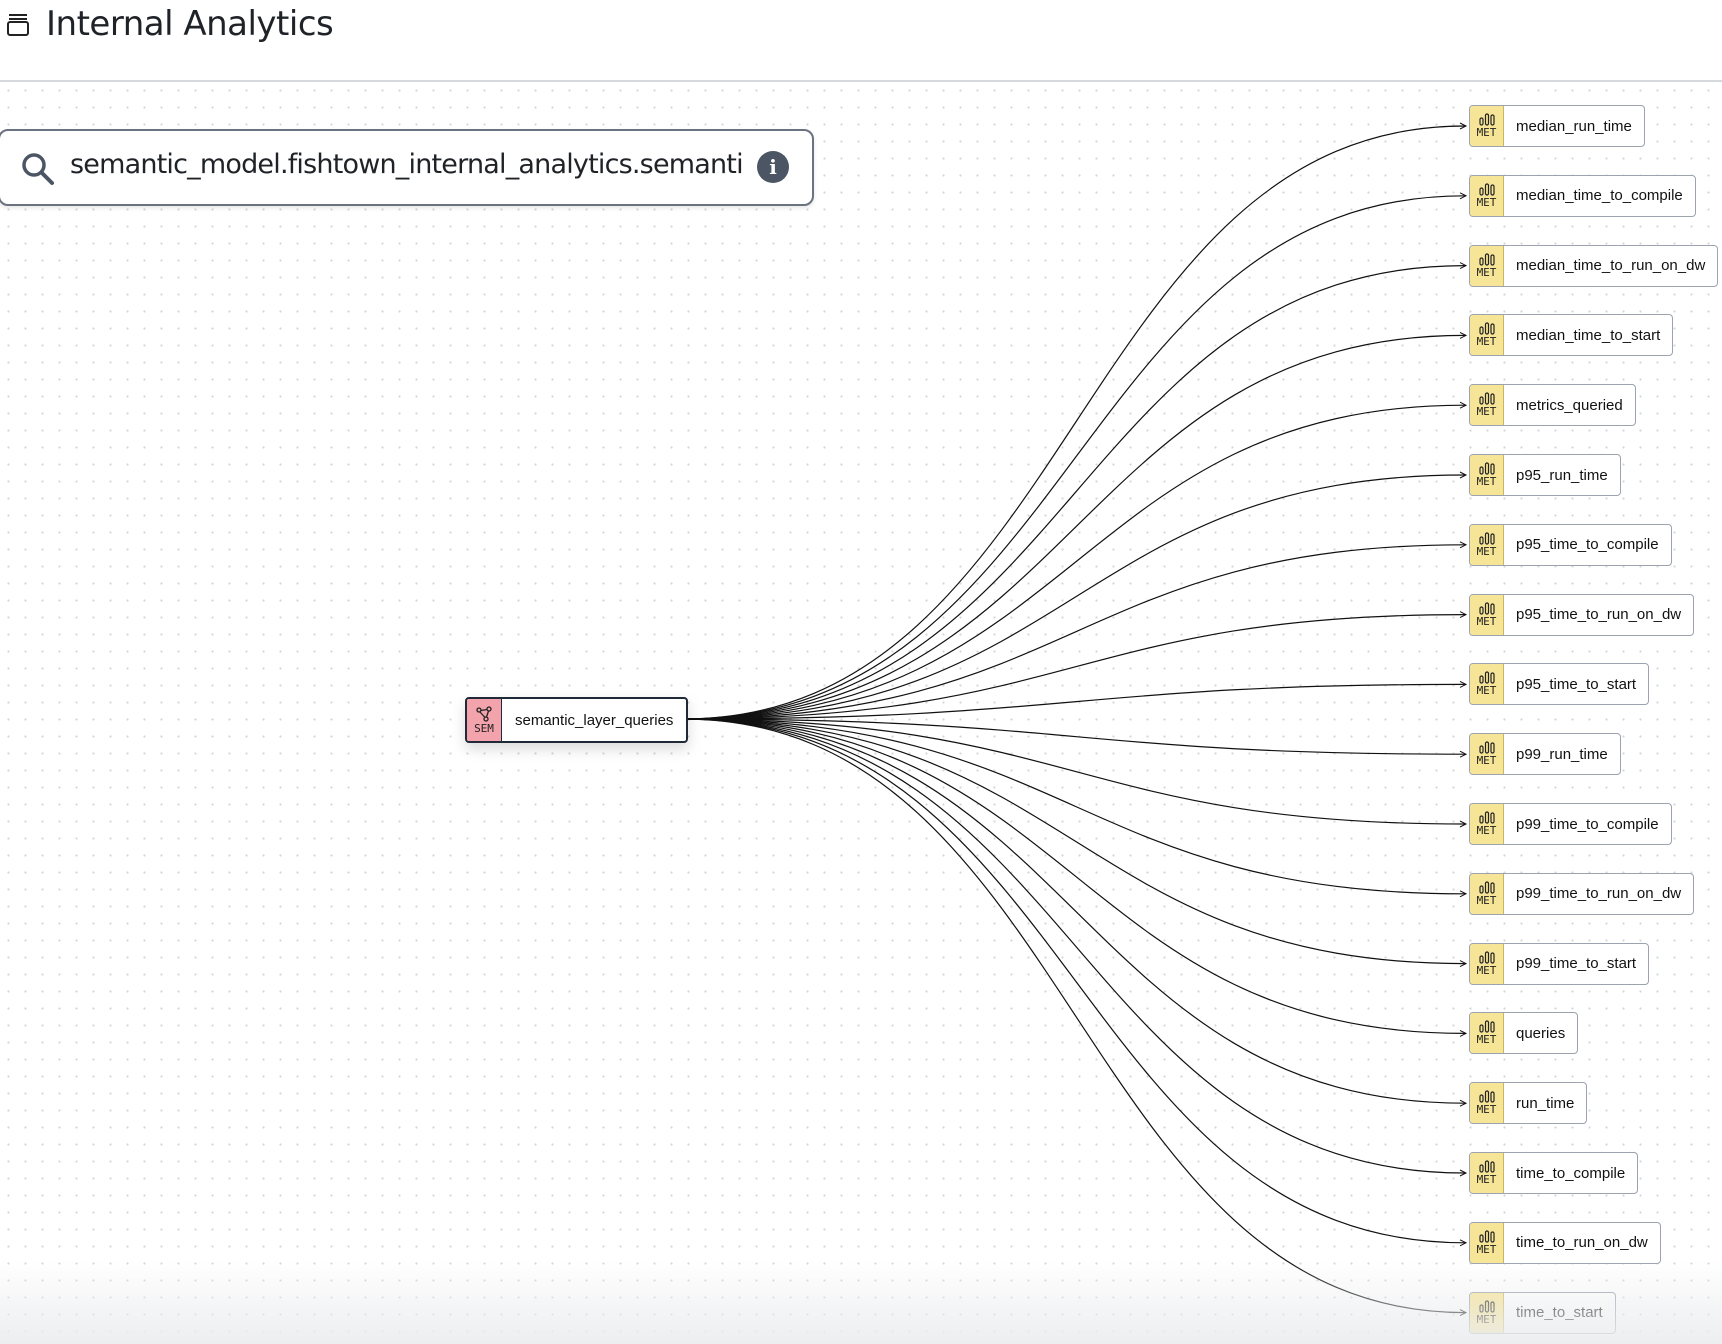  Describe the element at coordinates (18, 25) in the screenshot. I see `layers-icon` at that location.